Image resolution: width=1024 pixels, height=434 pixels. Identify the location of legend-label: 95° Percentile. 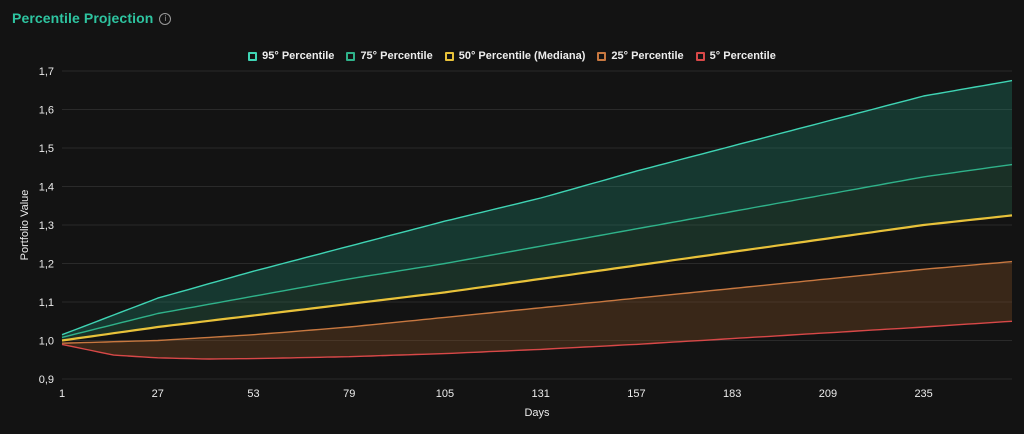
(298, 56).